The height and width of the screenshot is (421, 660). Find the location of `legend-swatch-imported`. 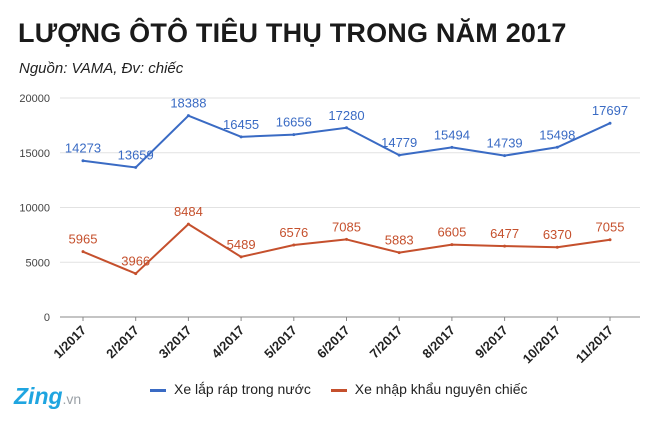

legend-swatch-imported is located at coordinates (338, 390).